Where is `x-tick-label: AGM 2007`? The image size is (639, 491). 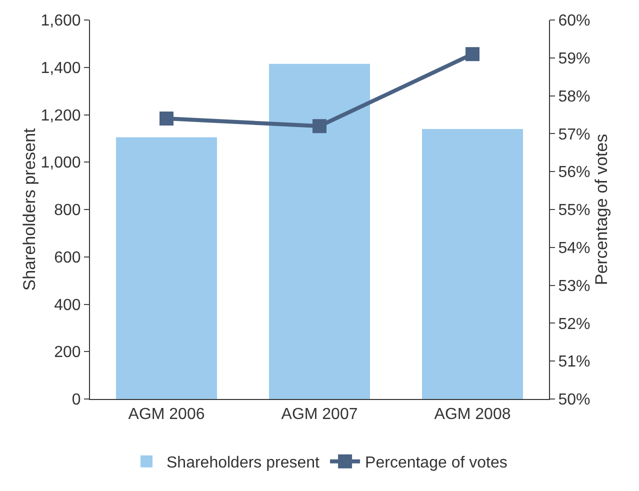
x-tick-label: AGM 2007 is located at coordinates (319, 415).